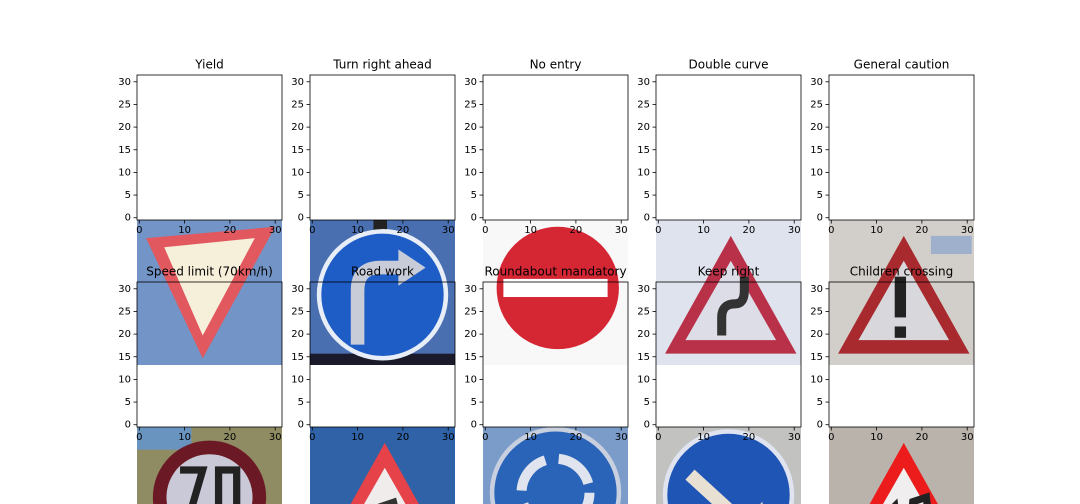 The width and height of the screenshot is (1080, 504). Describe the element at coordinates (209, 272) in the screenshot. I see `subplot-title: Speed limit (70km/h)` at that location.